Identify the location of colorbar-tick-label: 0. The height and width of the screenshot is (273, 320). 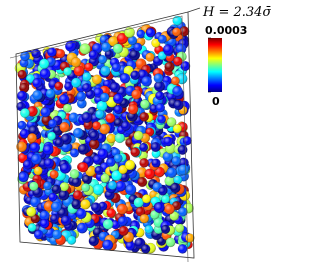
(216, 101).